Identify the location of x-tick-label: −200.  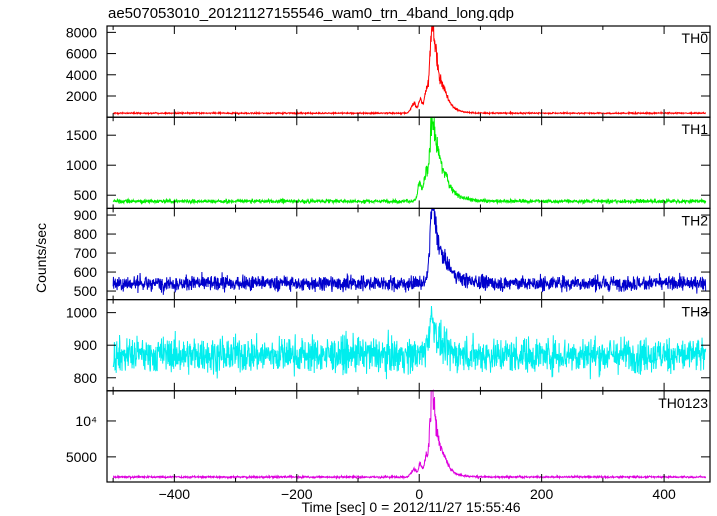
(297, 494).